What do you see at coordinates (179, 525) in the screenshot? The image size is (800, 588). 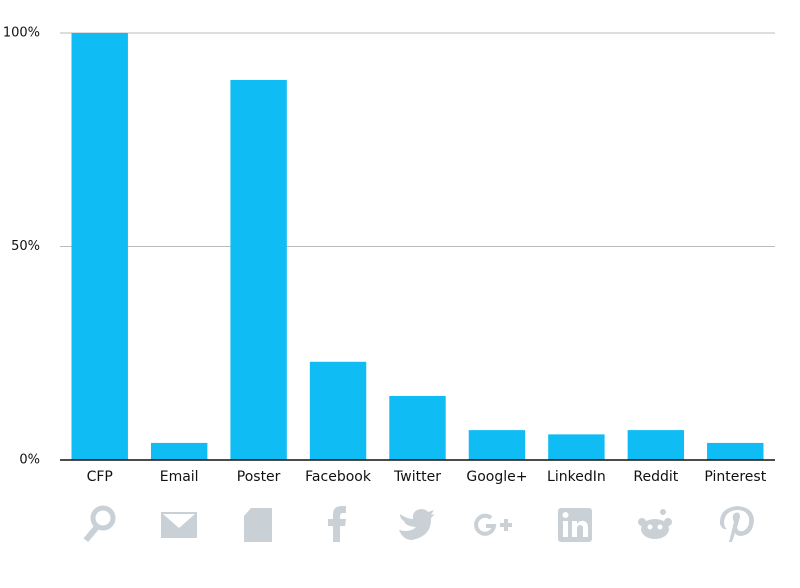 I see `mail-icon` at bounding box center [179, 525].